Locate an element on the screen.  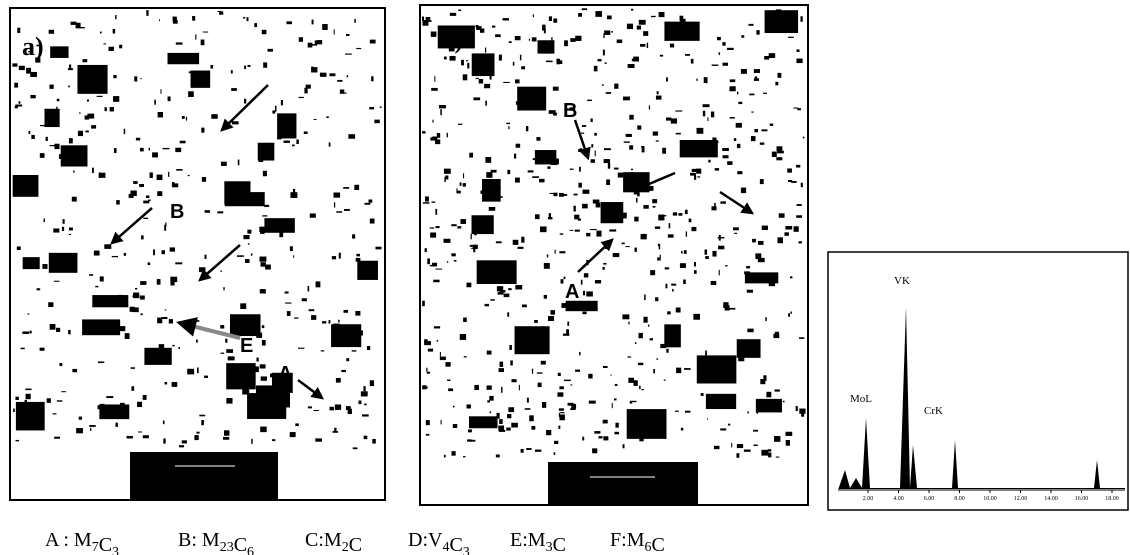
peak-label: CrK is located at coordinates (933, 411).